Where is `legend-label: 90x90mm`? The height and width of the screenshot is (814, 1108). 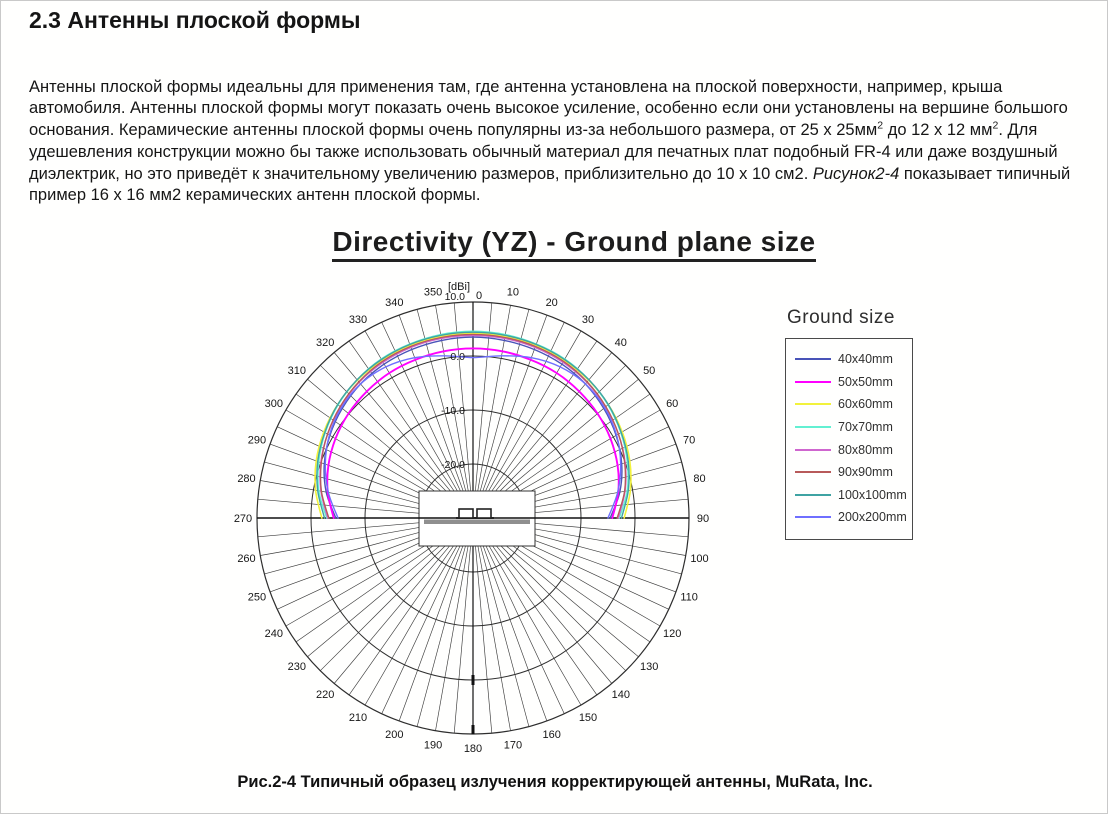 legend-label: 90x90mm is located at coordinates (865, 472).